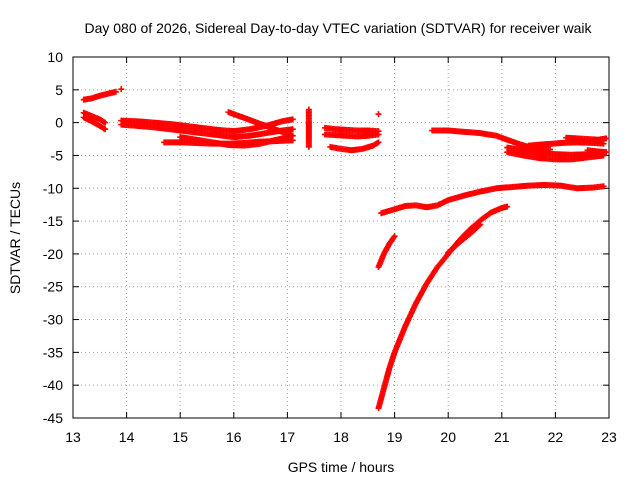 This screenshot has width=640, height=480. I want to click on y-tick-label: 0, so click(59, 123).